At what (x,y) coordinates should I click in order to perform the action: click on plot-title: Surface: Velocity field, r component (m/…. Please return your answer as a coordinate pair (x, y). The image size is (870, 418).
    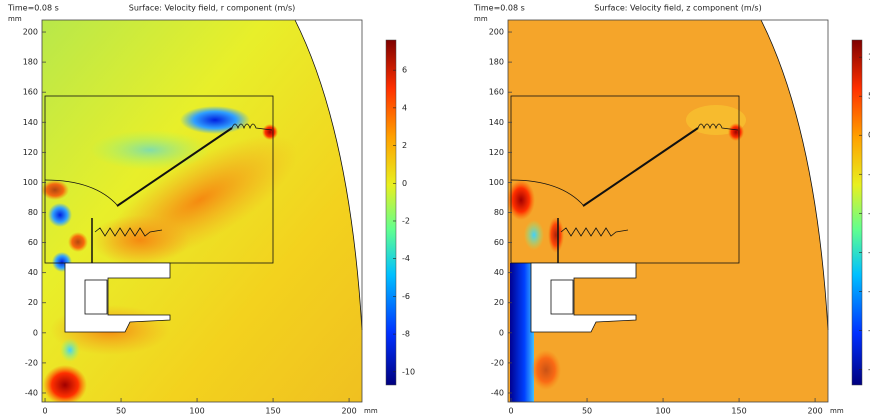
    Looking at the image, I should click on (212, 8).